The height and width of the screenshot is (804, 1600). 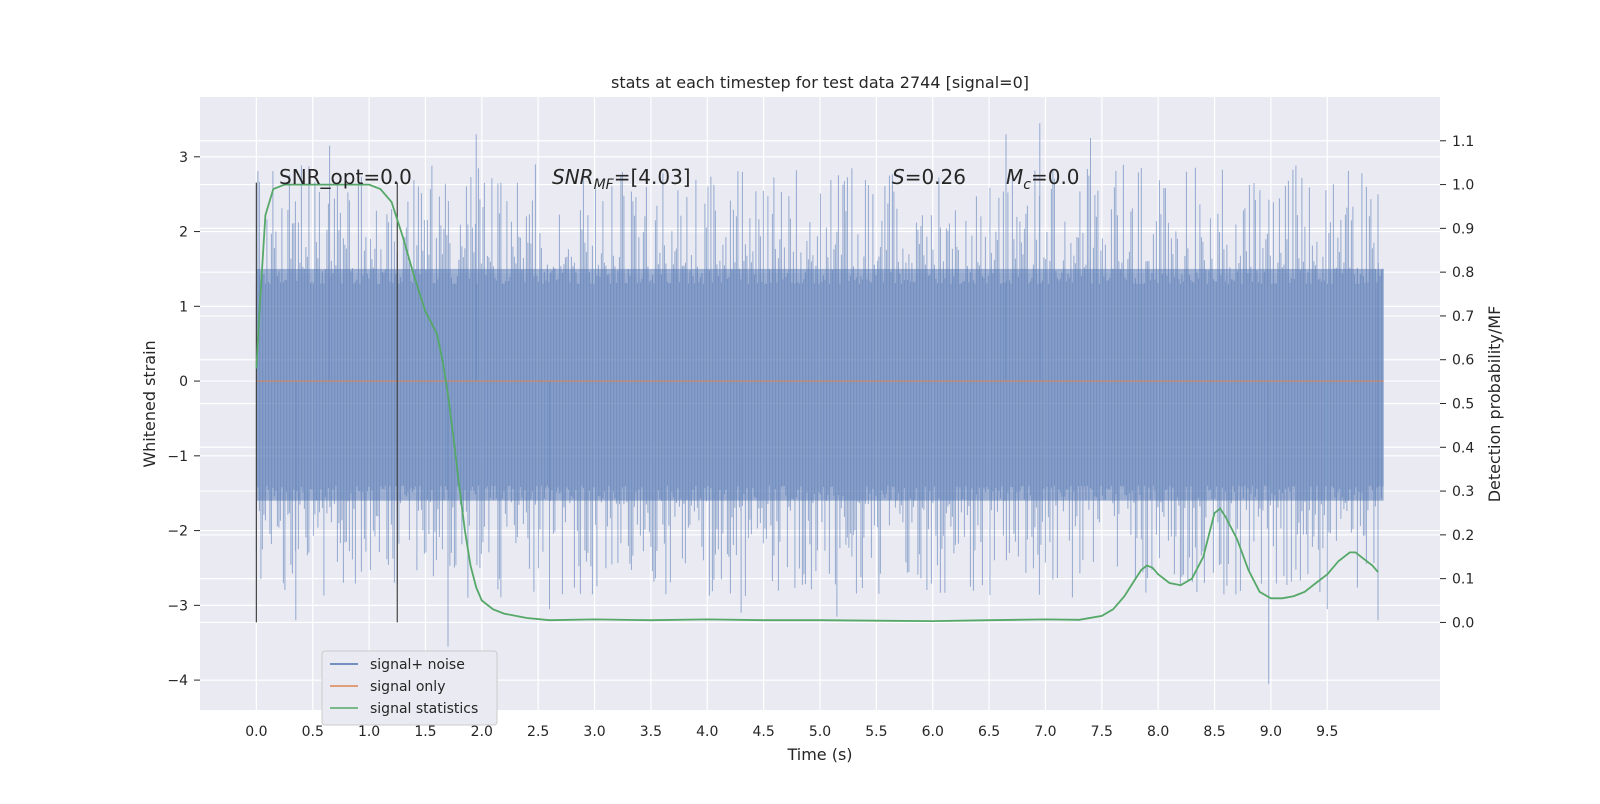 What do you see at coordinates (573, 177) in the screenshot?
I see `snr-mf-base: SNR` at bounding box center [573, 177].